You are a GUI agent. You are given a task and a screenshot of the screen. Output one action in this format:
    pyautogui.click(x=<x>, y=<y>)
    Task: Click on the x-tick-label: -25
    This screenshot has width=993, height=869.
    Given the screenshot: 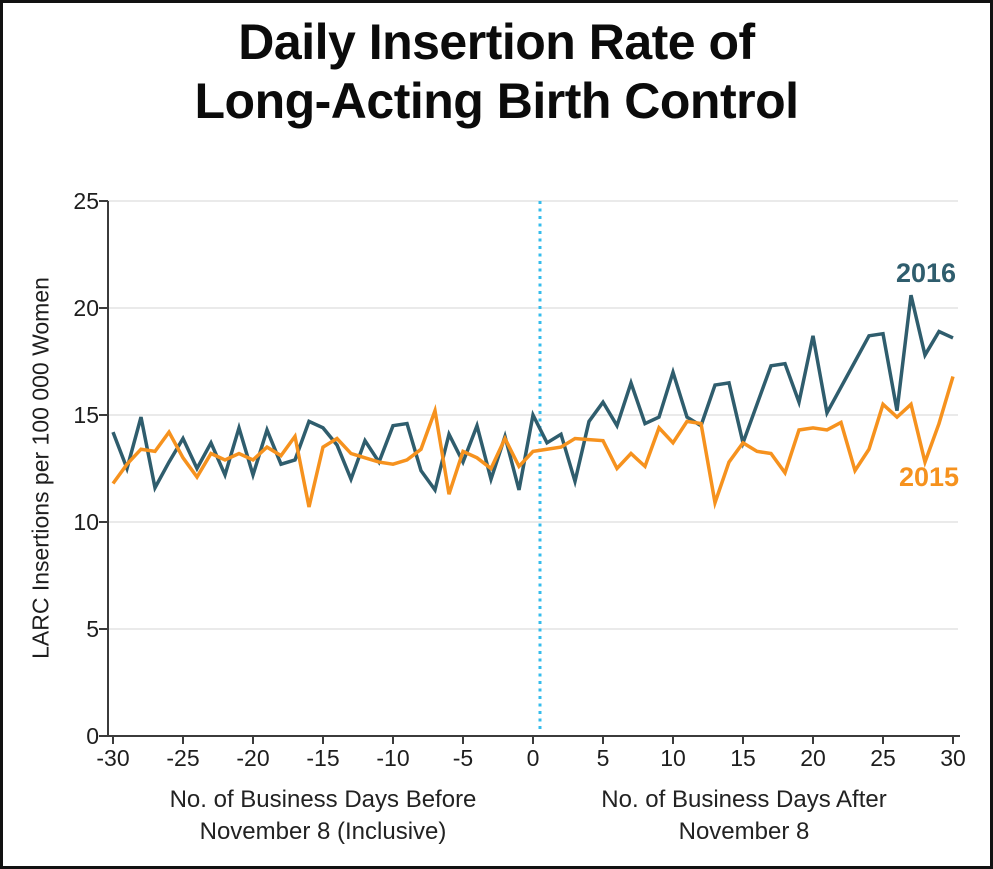 What is the action you would take?
    pyautogui.click(x=183, y=758)
    